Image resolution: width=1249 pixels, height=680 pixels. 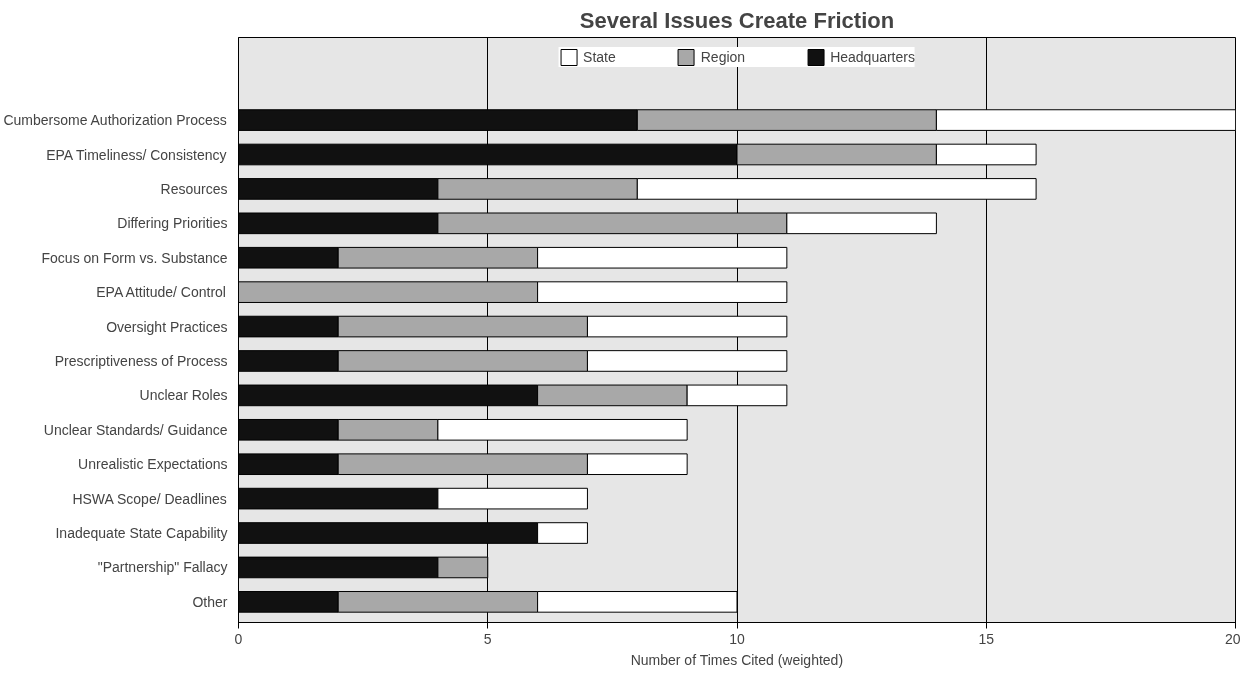 What do you see at coordinates (149, 498) in the screenshot?
I see `y-tick-label: HSWA Scope/ Deadlines` at bounding box center [149, 498].